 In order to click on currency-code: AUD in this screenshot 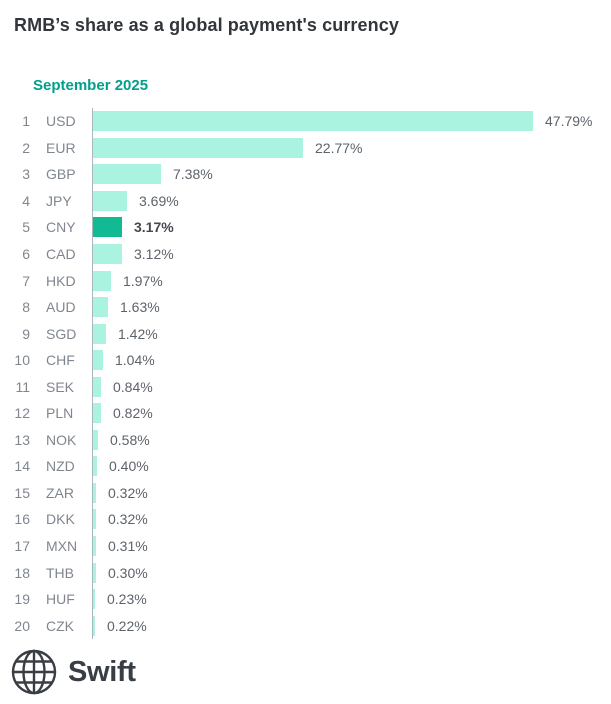, I will do `click(61, 307)`.